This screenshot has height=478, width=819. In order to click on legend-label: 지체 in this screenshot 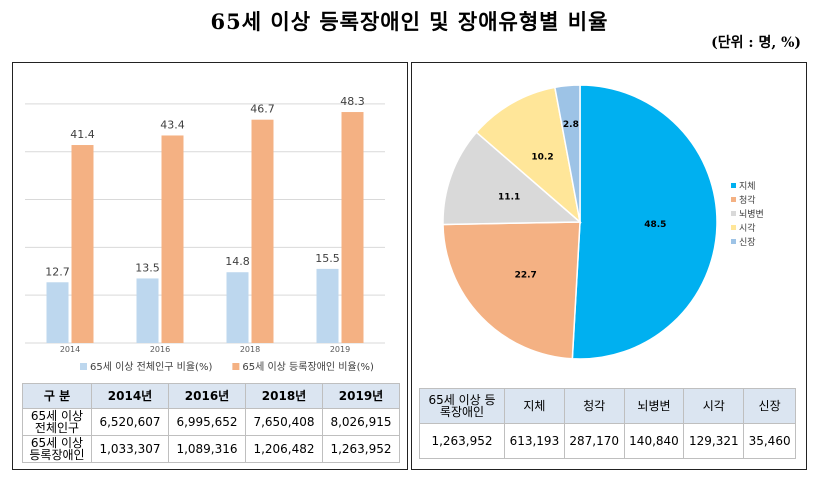, I will do `click(747, 186)`.